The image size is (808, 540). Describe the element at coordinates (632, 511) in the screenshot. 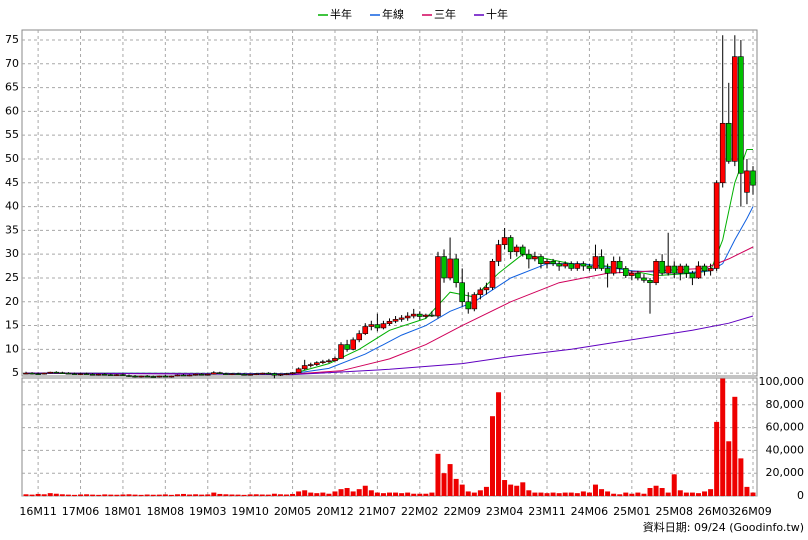

I see `x-tick-label: 25M01` at that location.